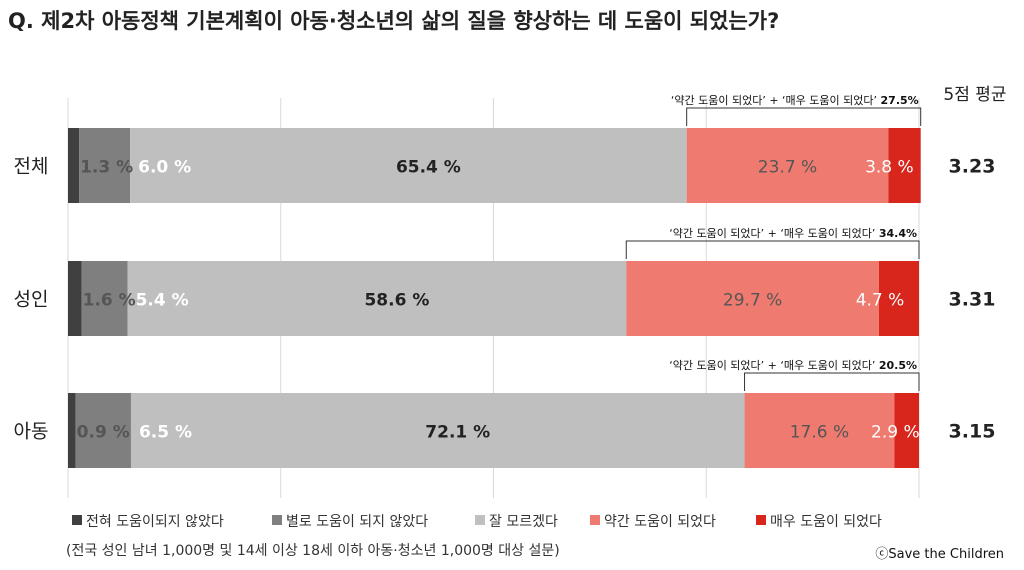  I want to click on bracket-label: ‘약간 도움이 되었다’ + ‘매우 도움이 되었다’ 27.5%, so click(795, 100).